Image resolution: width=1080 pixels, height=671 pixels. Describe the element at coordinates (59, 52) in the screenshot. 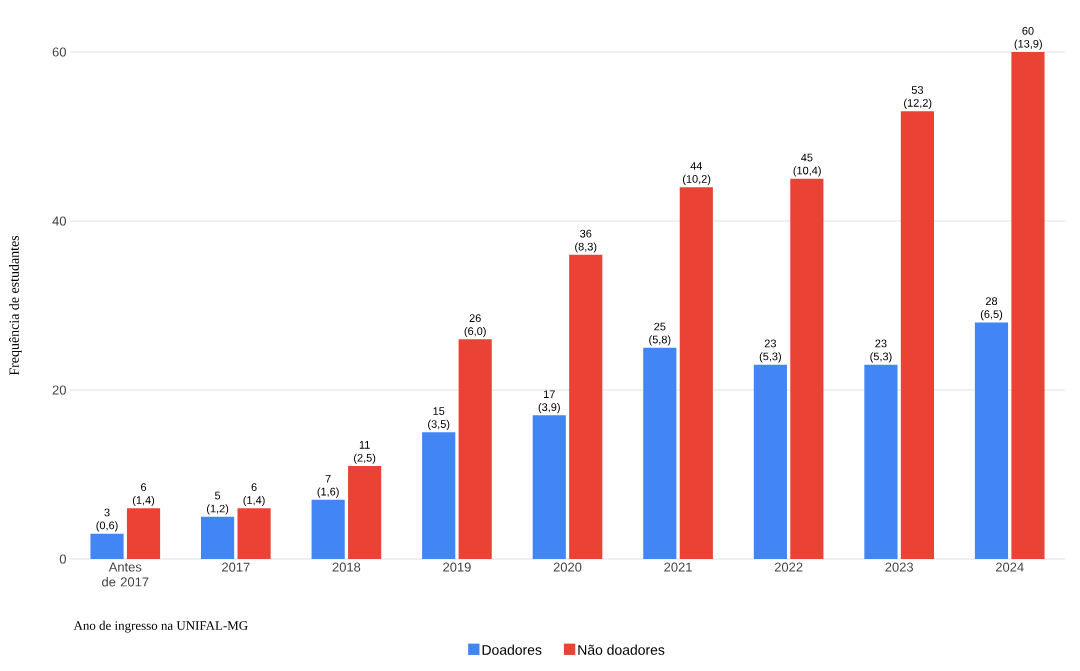

I see `y-tick-label: 60` at that location.